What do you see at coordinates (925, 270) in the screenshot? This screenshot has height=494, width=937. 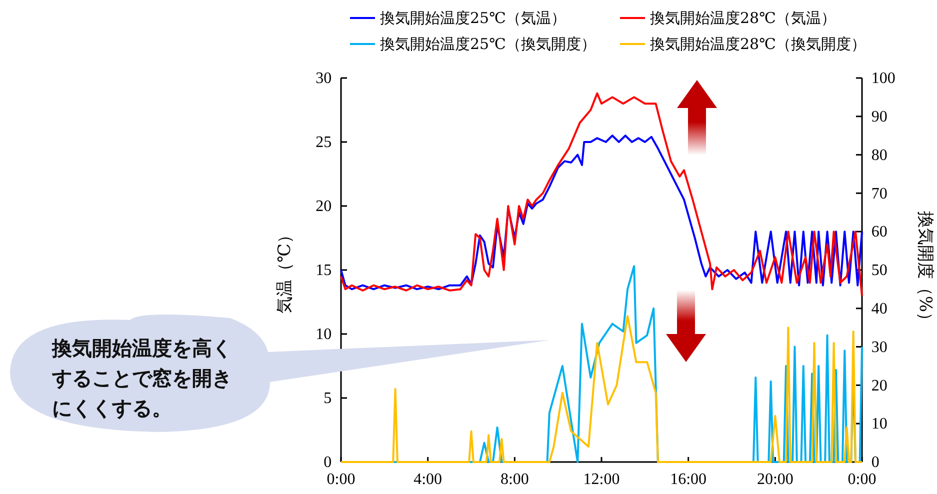 I see `y2-axis-title: 換気開度（%）` at bounding box center [925, 270].